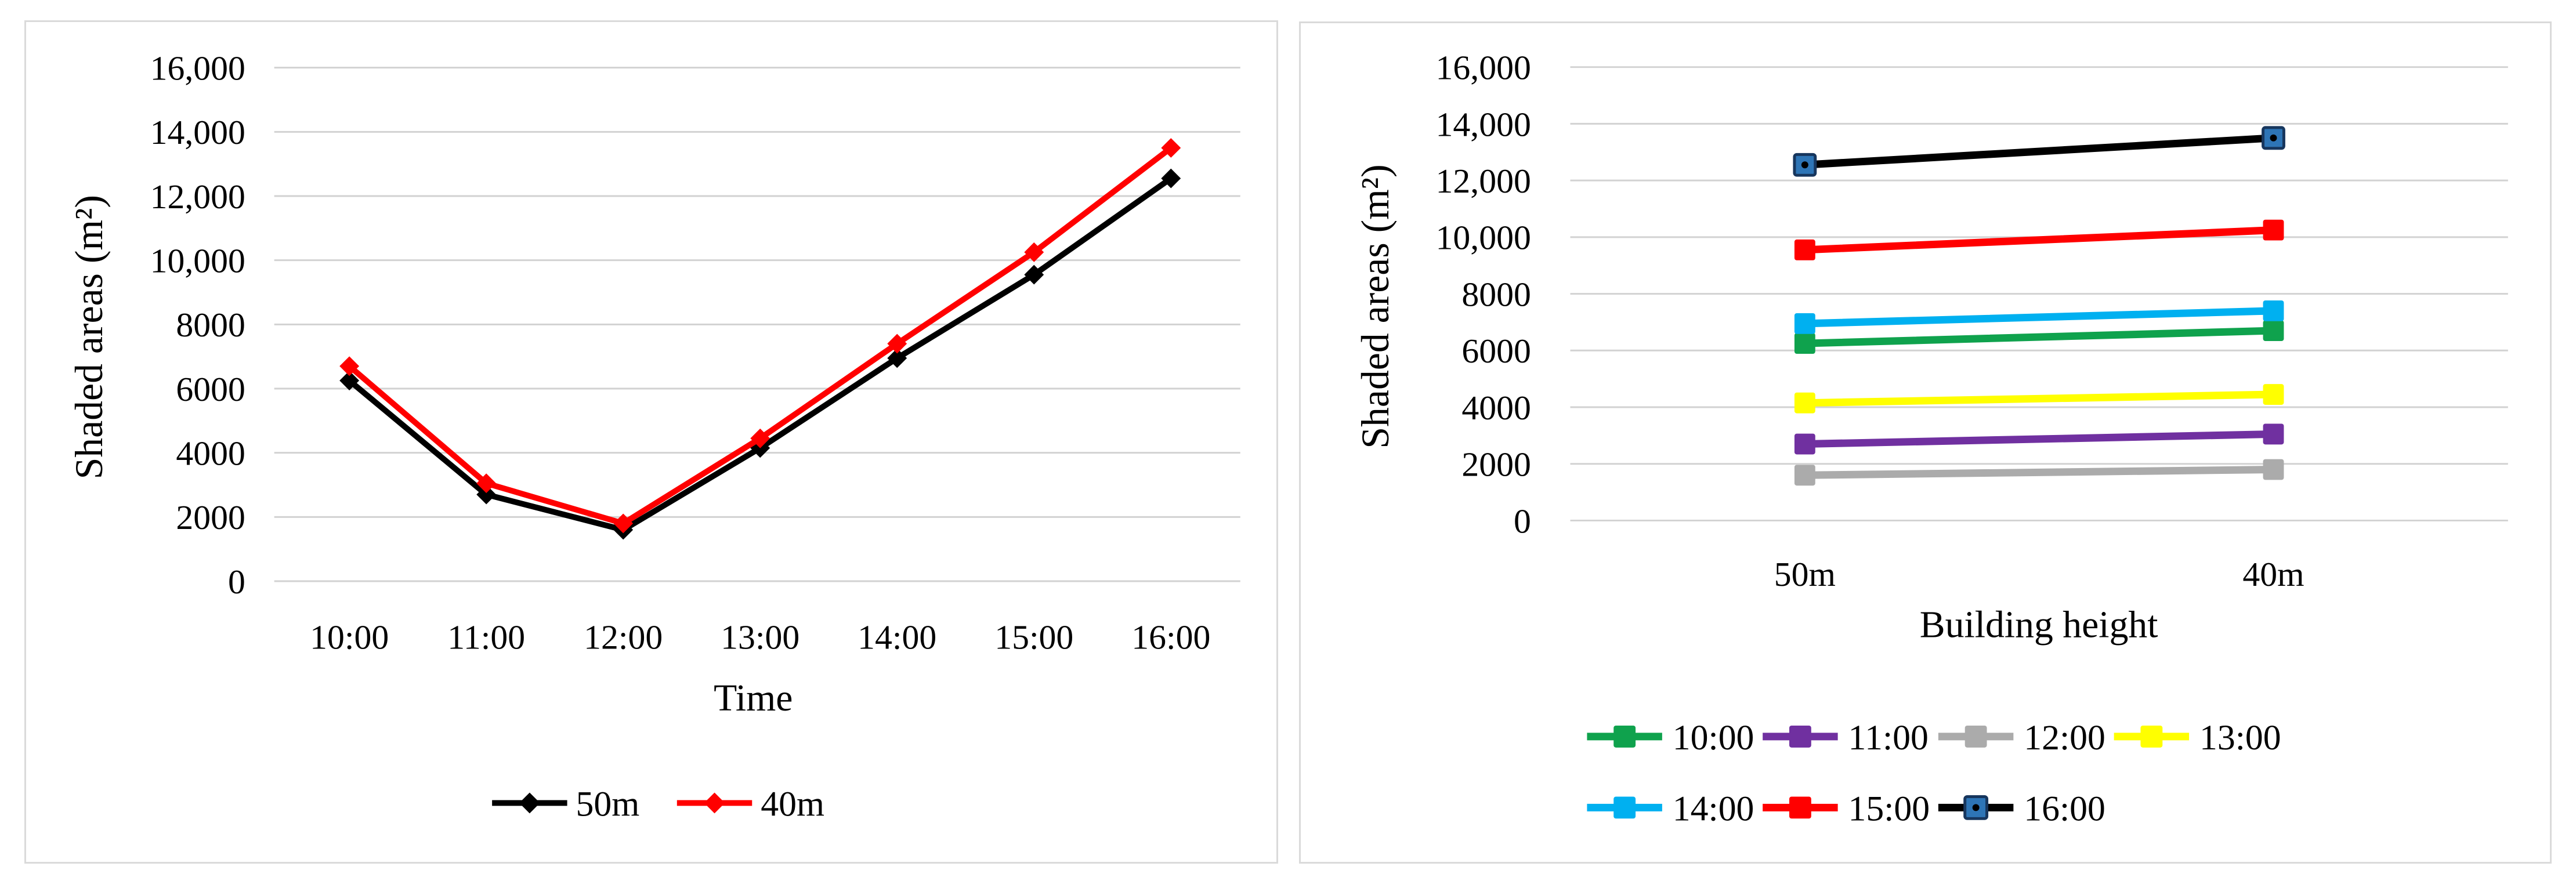 The width and height of the screenshot is (2576, 888). I want to click on legend-item-14:00: 14:00, so click(1670, 809).